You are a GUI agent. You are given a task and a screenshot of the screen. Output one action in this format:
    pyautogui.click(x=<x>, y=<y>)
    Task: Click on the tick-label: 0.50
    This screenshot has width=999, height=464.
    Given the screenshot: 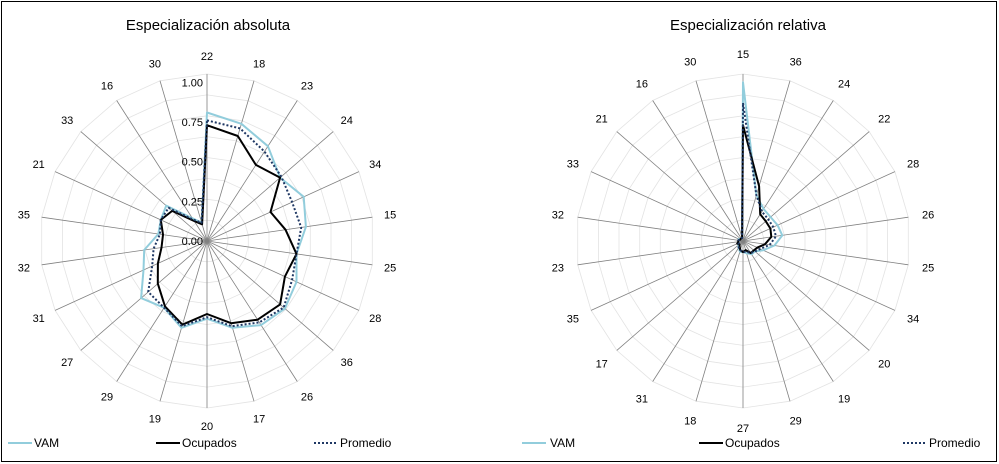 What is the action you would take?
    pyautogui.click(x=192, y=163)
    